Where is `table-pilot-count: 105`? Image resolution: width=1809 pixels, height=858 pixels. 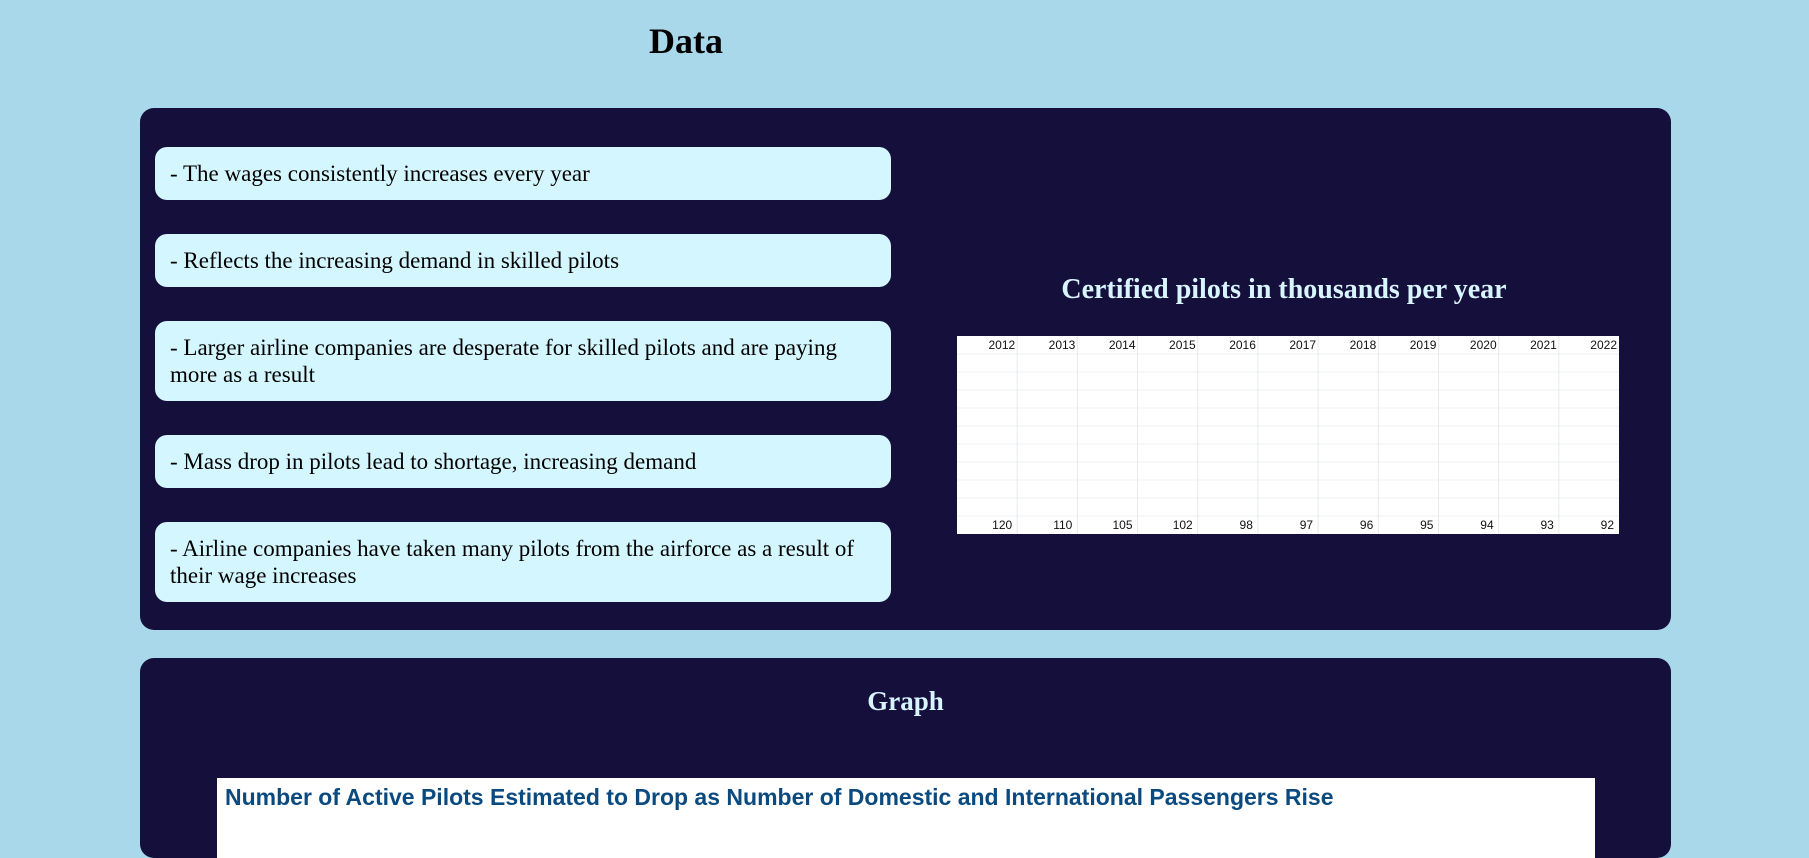
table-pilot-count: 105 is located at coordinates (1123, 525).